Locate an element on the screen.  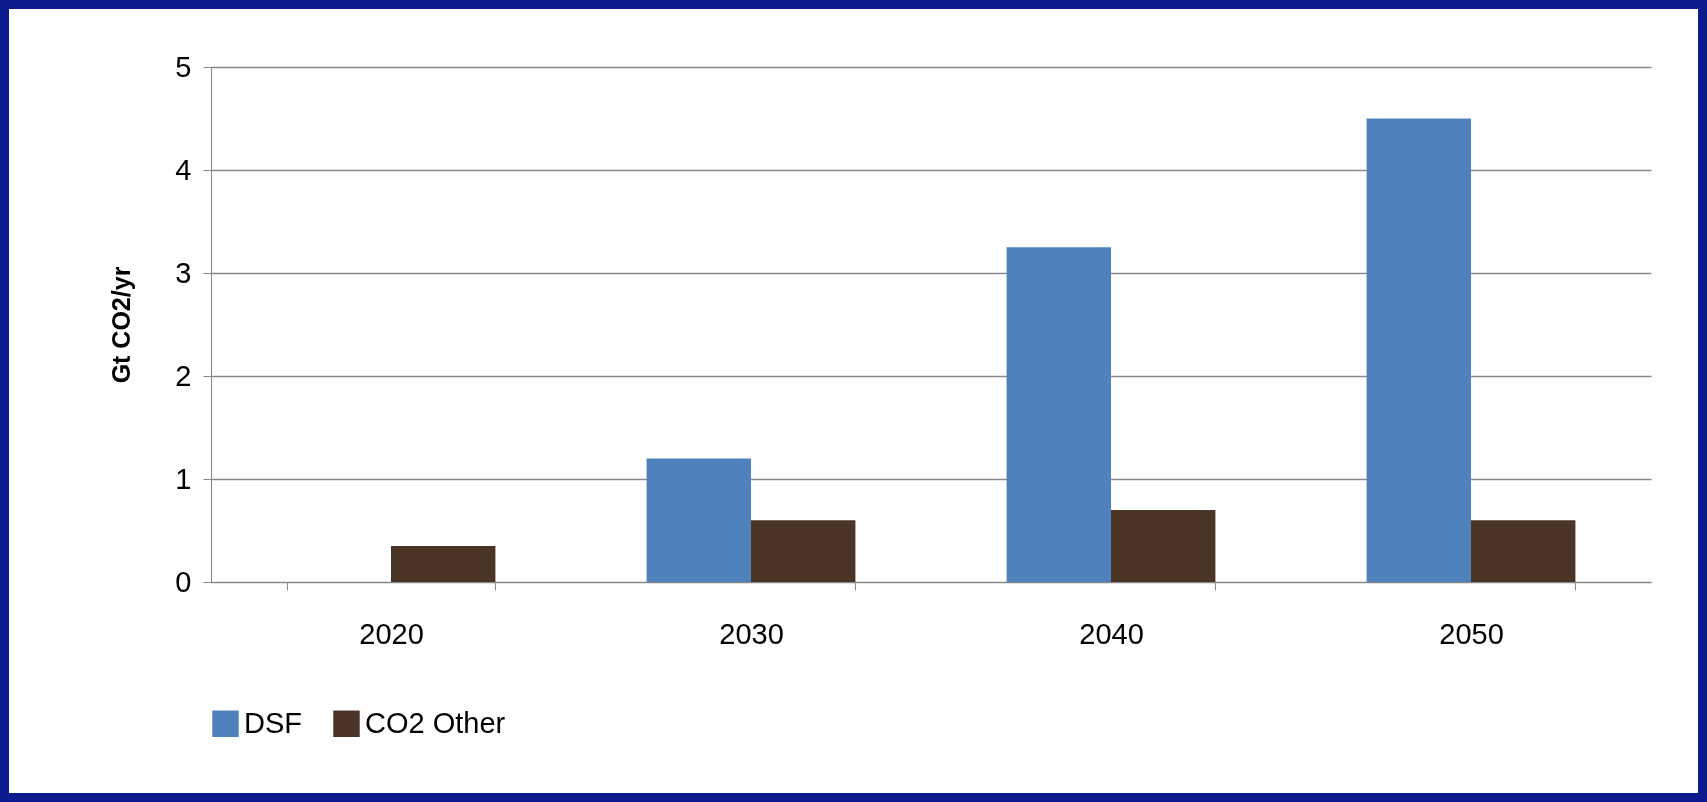
x-tick-label: 2050 is located at coordinates (1471, 633).